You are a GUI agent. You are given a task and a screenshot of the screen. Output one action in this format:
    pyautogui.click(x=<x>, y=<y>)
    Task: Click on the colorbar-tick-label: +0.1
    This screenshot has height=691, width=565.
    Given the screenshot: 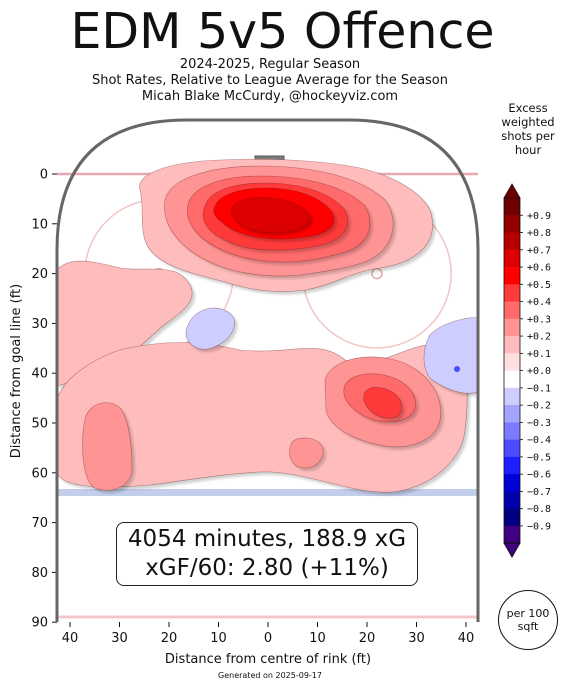 What is the action you would take?
    pyautogui.click(x=539, y=354)
    